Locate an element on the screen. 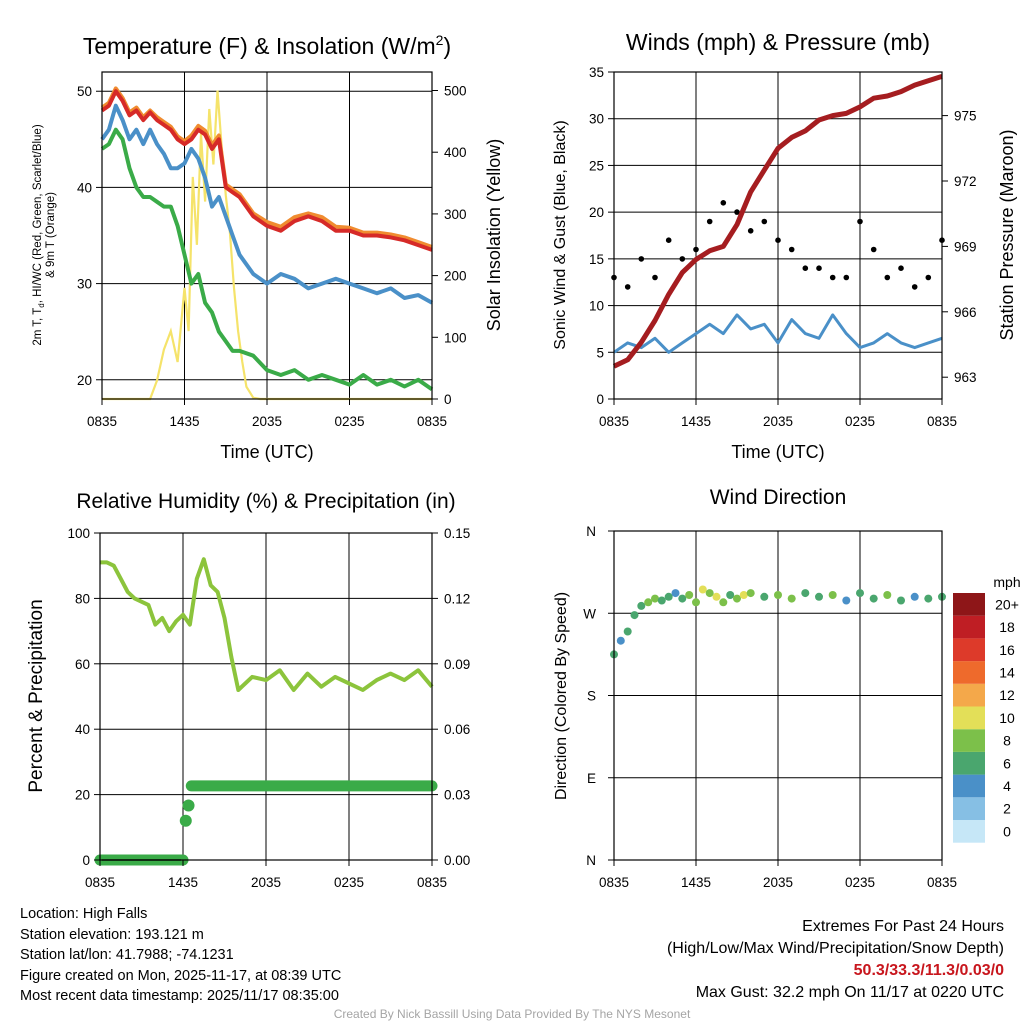 Image resolution: width=1024 pixels, height=1024 pixels. insolation-ytick-label: 400 is located at coordinates (455, 152).